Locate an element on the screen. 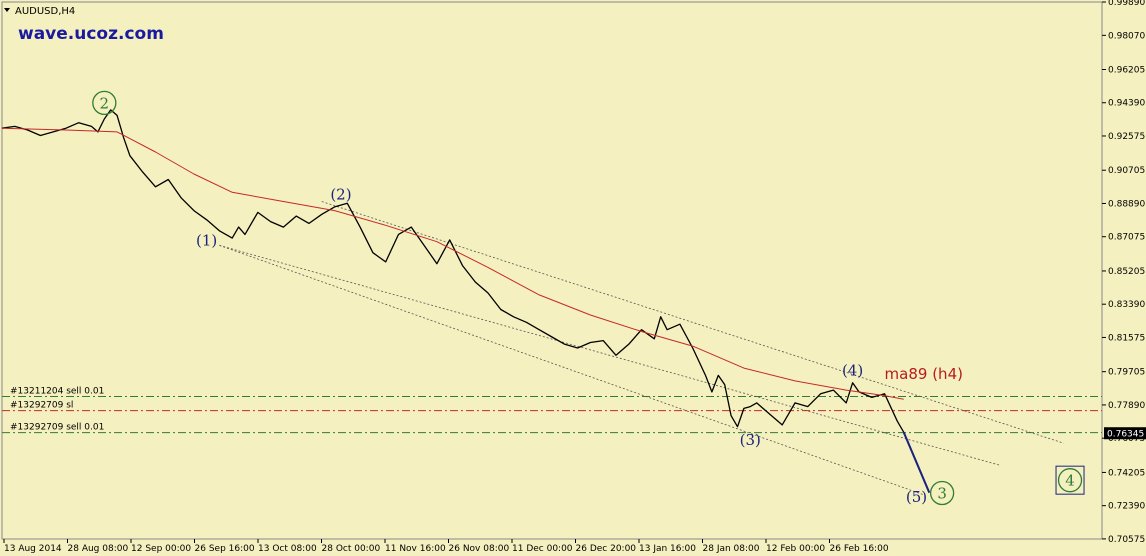 Image resolution: width=1146 pixels, height=556 pixels. wave-label: (2) is located at coordinates (340, 195).